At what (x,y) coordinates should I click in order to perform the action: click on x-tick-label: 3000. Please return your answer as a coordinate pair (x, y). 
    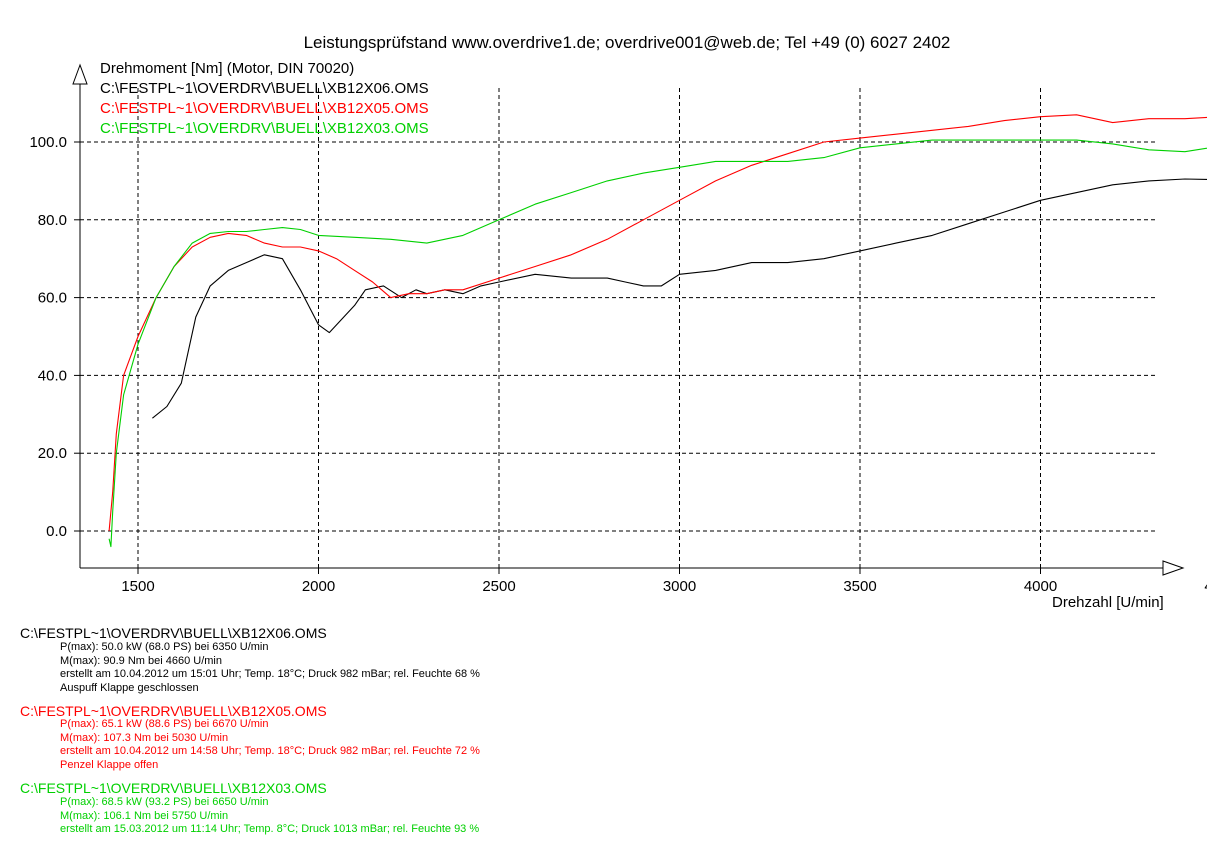
    Looking at the image, I should click on (679, 586).